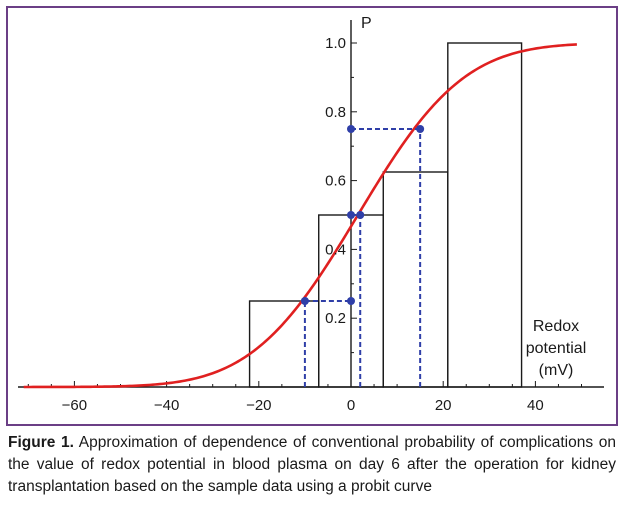 This screenshot has width=624, height=510. Describe the element at coordinates (351, 405) in the screenshot. I see `x-tick-label: 0` at that location.